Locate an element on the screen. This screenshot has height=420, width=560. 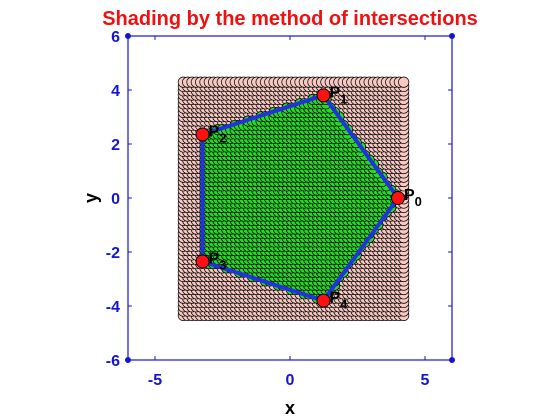
chart-title: Shading by the method of intersections is located at coordinates (290, 19).